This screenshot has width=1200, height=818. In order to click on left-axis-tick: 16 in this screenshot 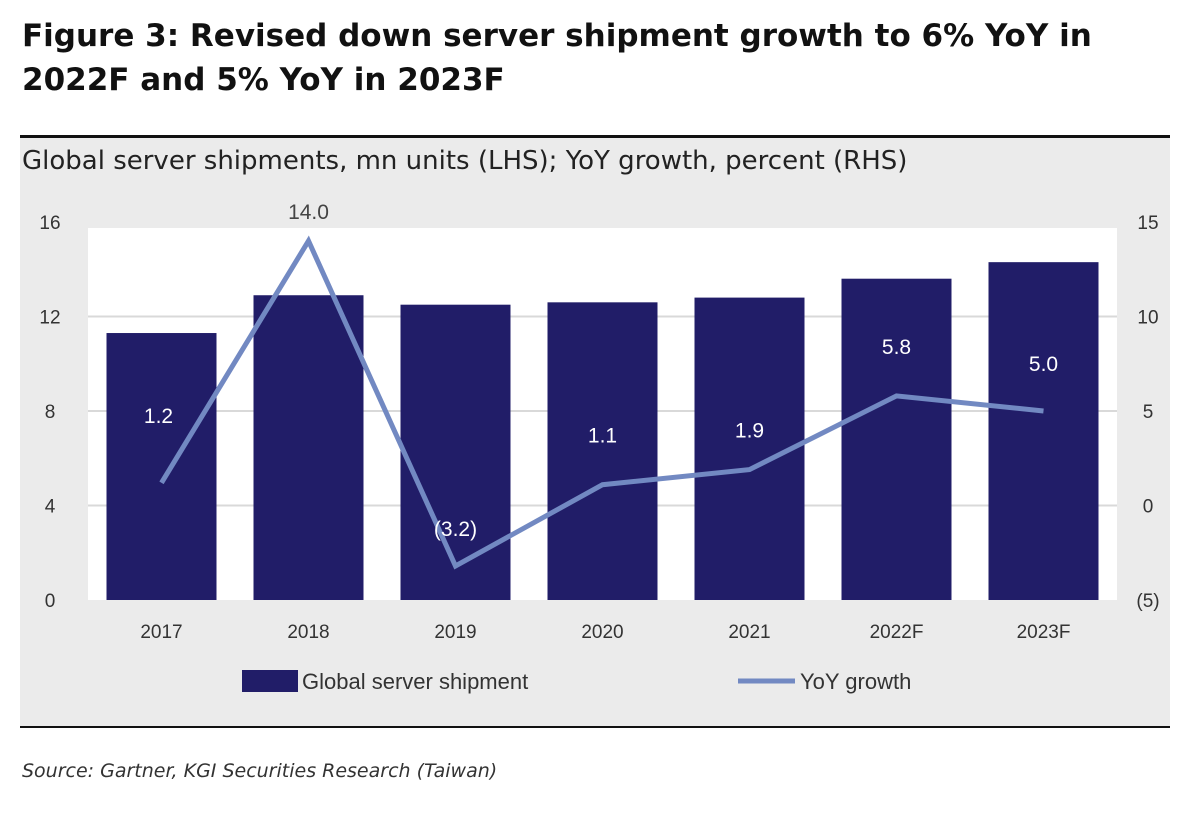, I will do `click(49, 223)`.